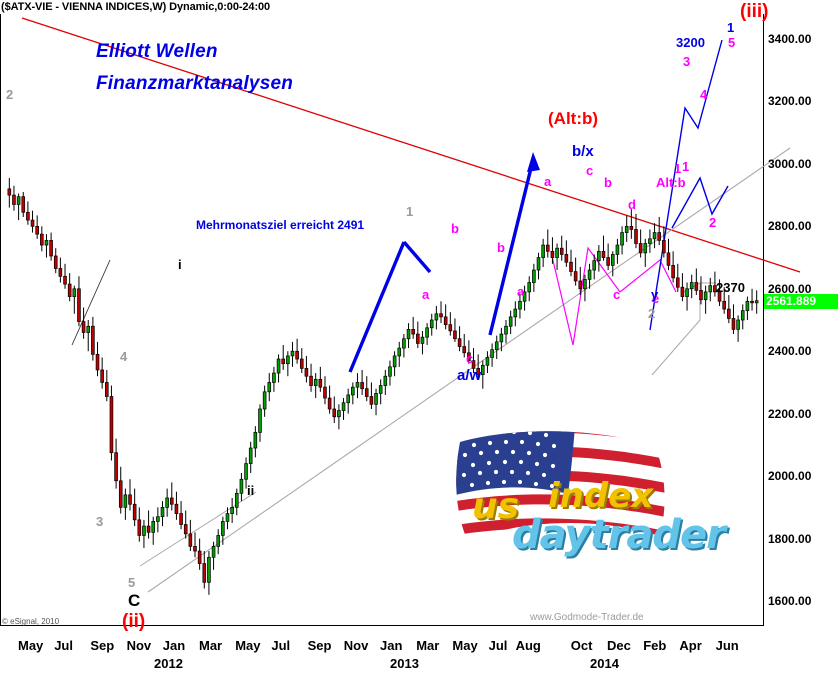  What do you see at coordinates (469, 375) in the screenshot?
I see `label-a-w: a/w` at bounding box center [469, 375].